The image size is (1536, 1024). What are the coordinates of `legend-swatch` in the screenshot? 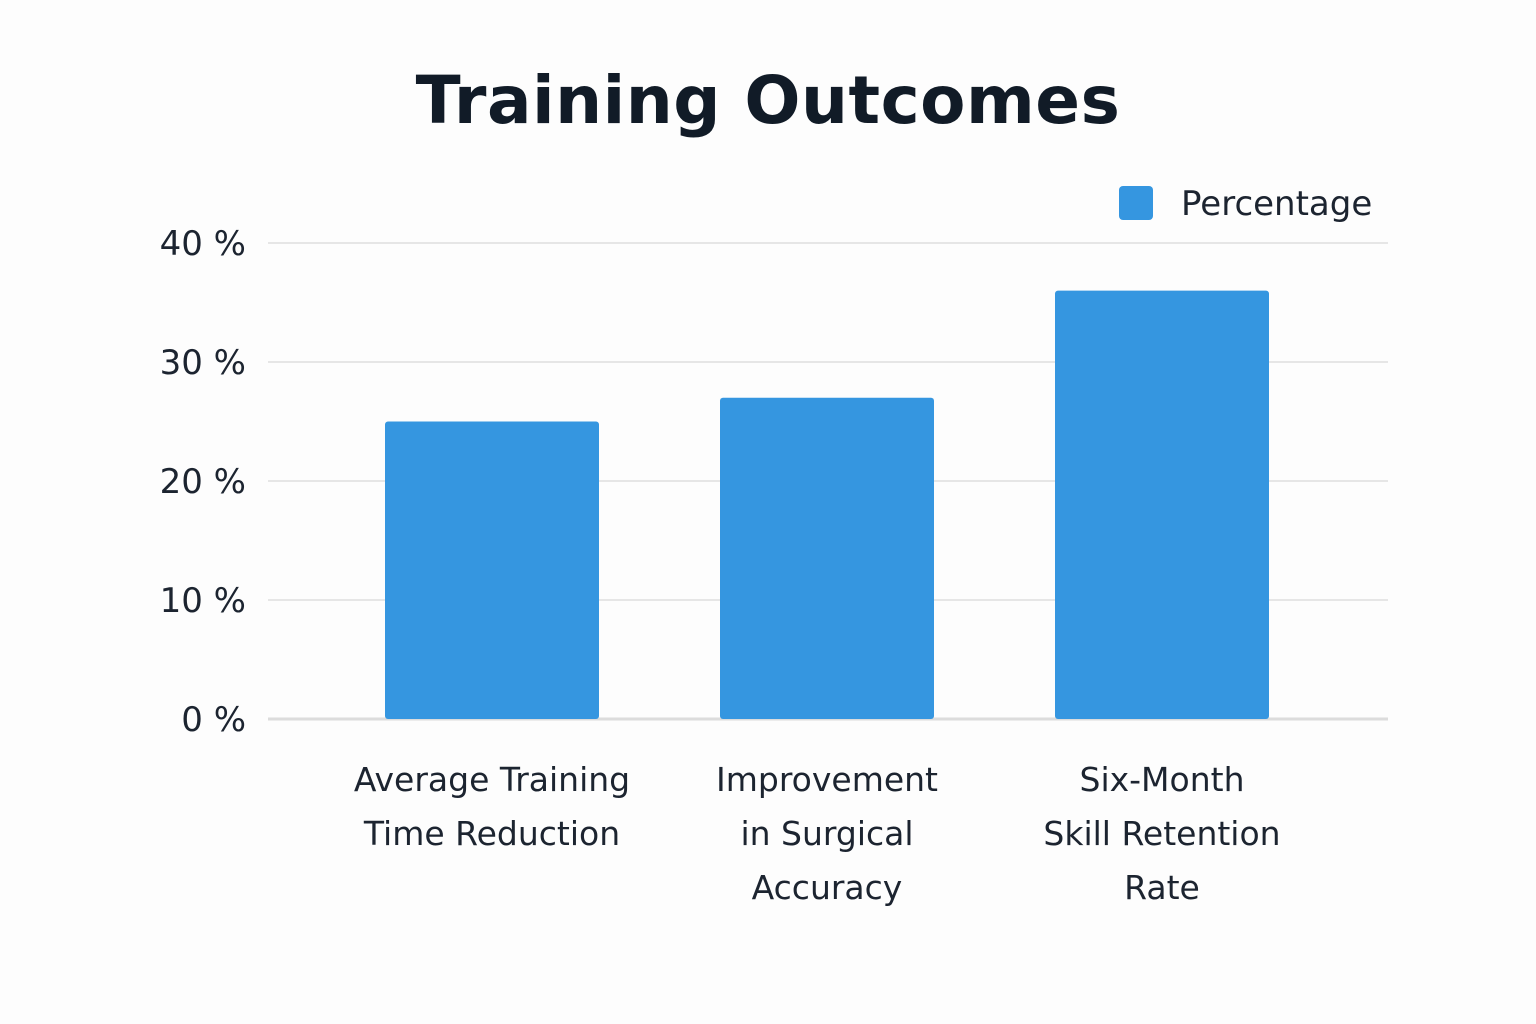 It's located at (1136, 203).